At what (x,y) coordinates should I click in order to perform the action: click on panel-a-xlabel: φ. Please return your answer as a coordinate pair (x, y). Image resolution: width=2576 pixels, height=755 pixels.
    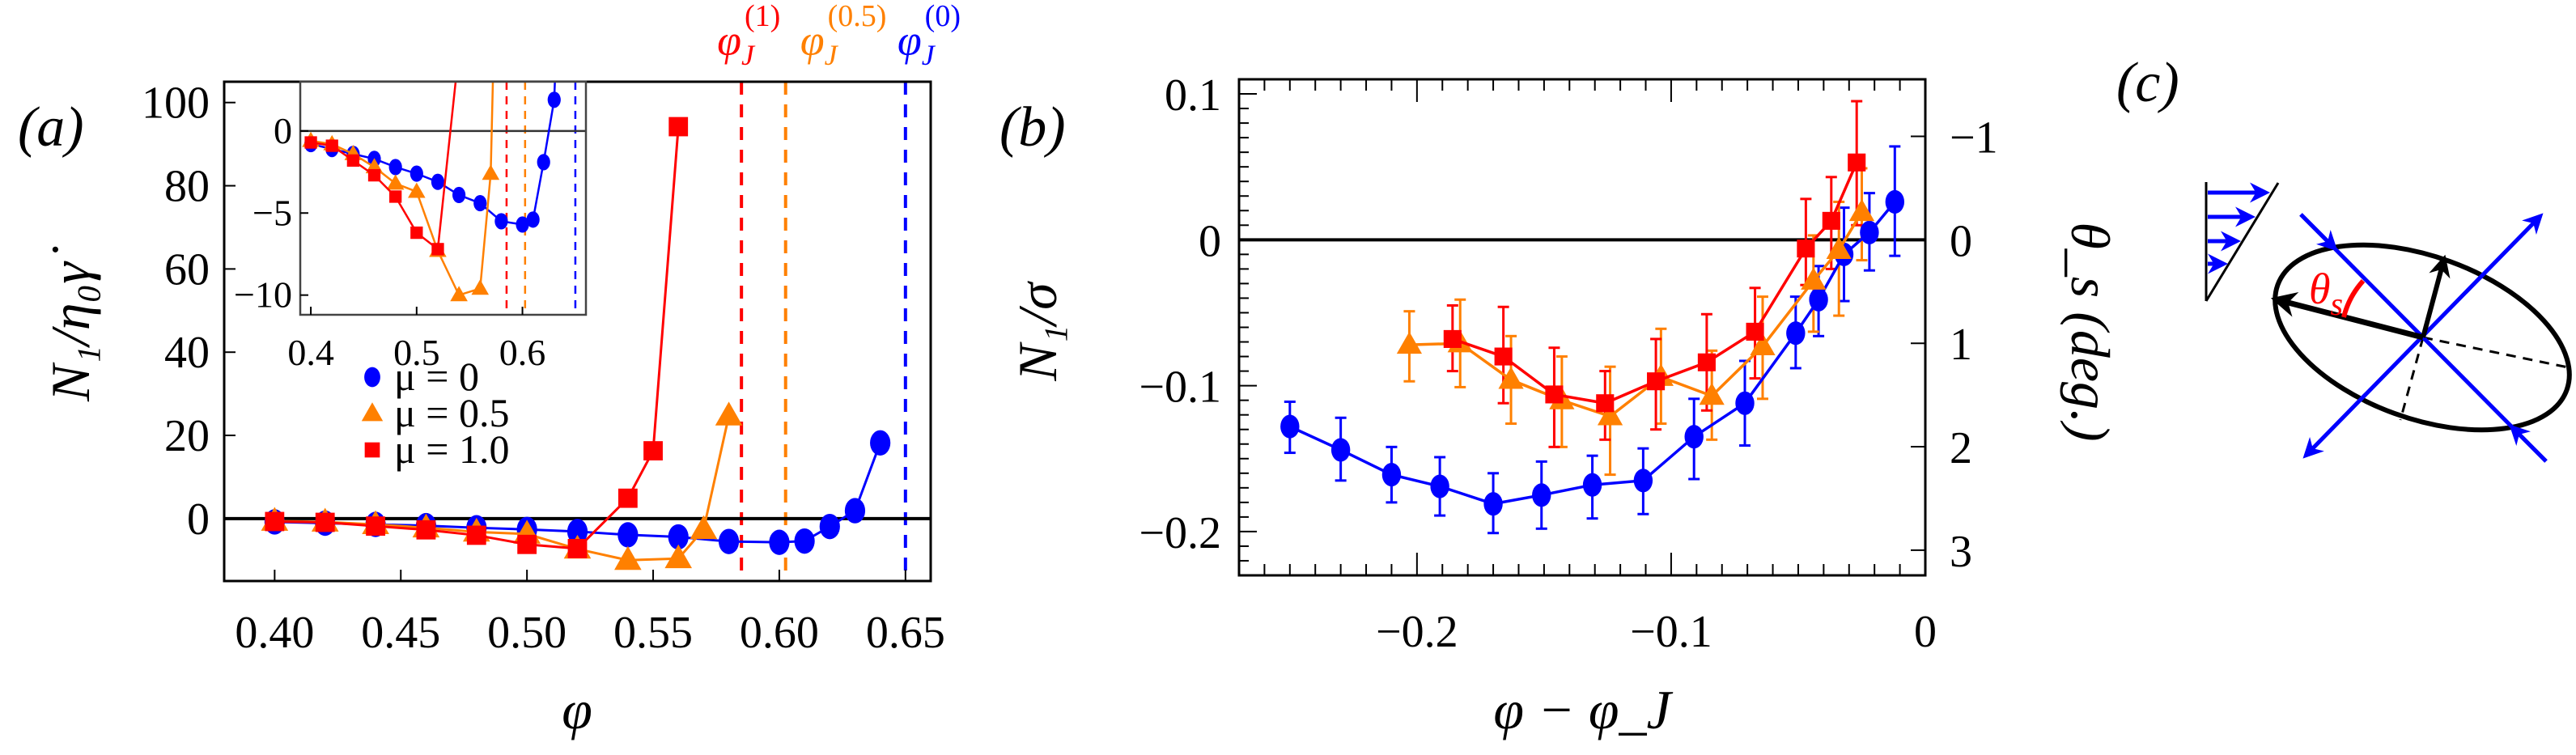
    Looking at the image, I should click on (577, 709).